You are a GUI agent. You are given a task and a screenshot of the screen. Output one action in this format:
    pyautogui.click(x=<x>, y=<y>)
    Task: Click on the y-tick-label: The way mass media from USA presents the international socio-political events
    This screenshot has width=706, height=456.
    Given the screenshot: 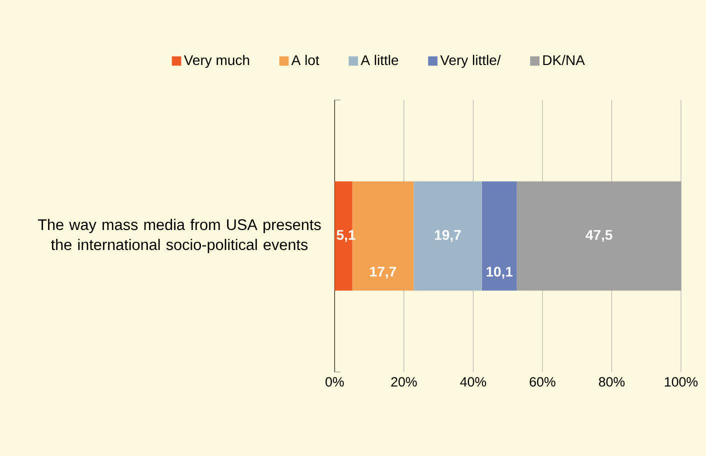 What is the action you would take?
    pyautogui.click(x=179, y=236)
    